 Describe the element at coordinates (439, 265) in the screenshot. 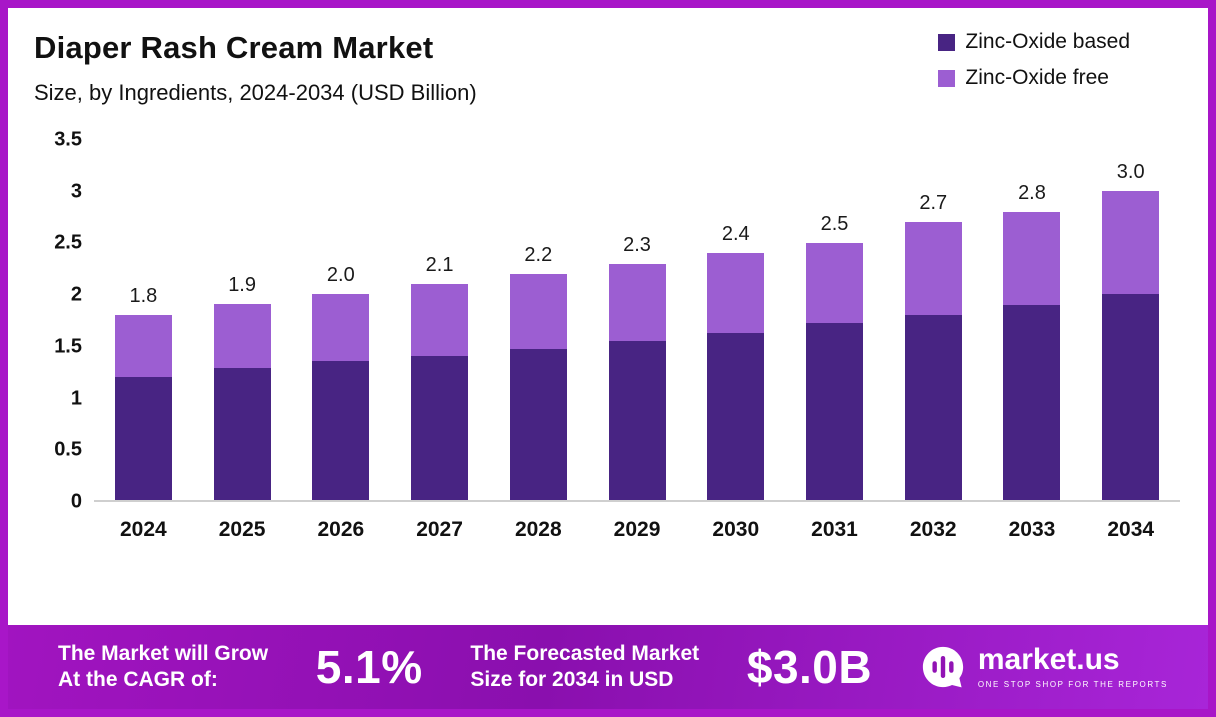

I see `bar-total-label: 2.1` at that location.